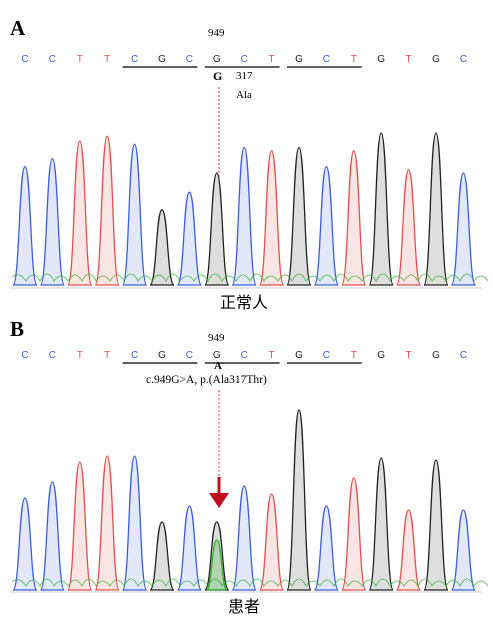  Describe the element at coordinates (218, 366) in the screenshot. I see `base-call: A` at that location.